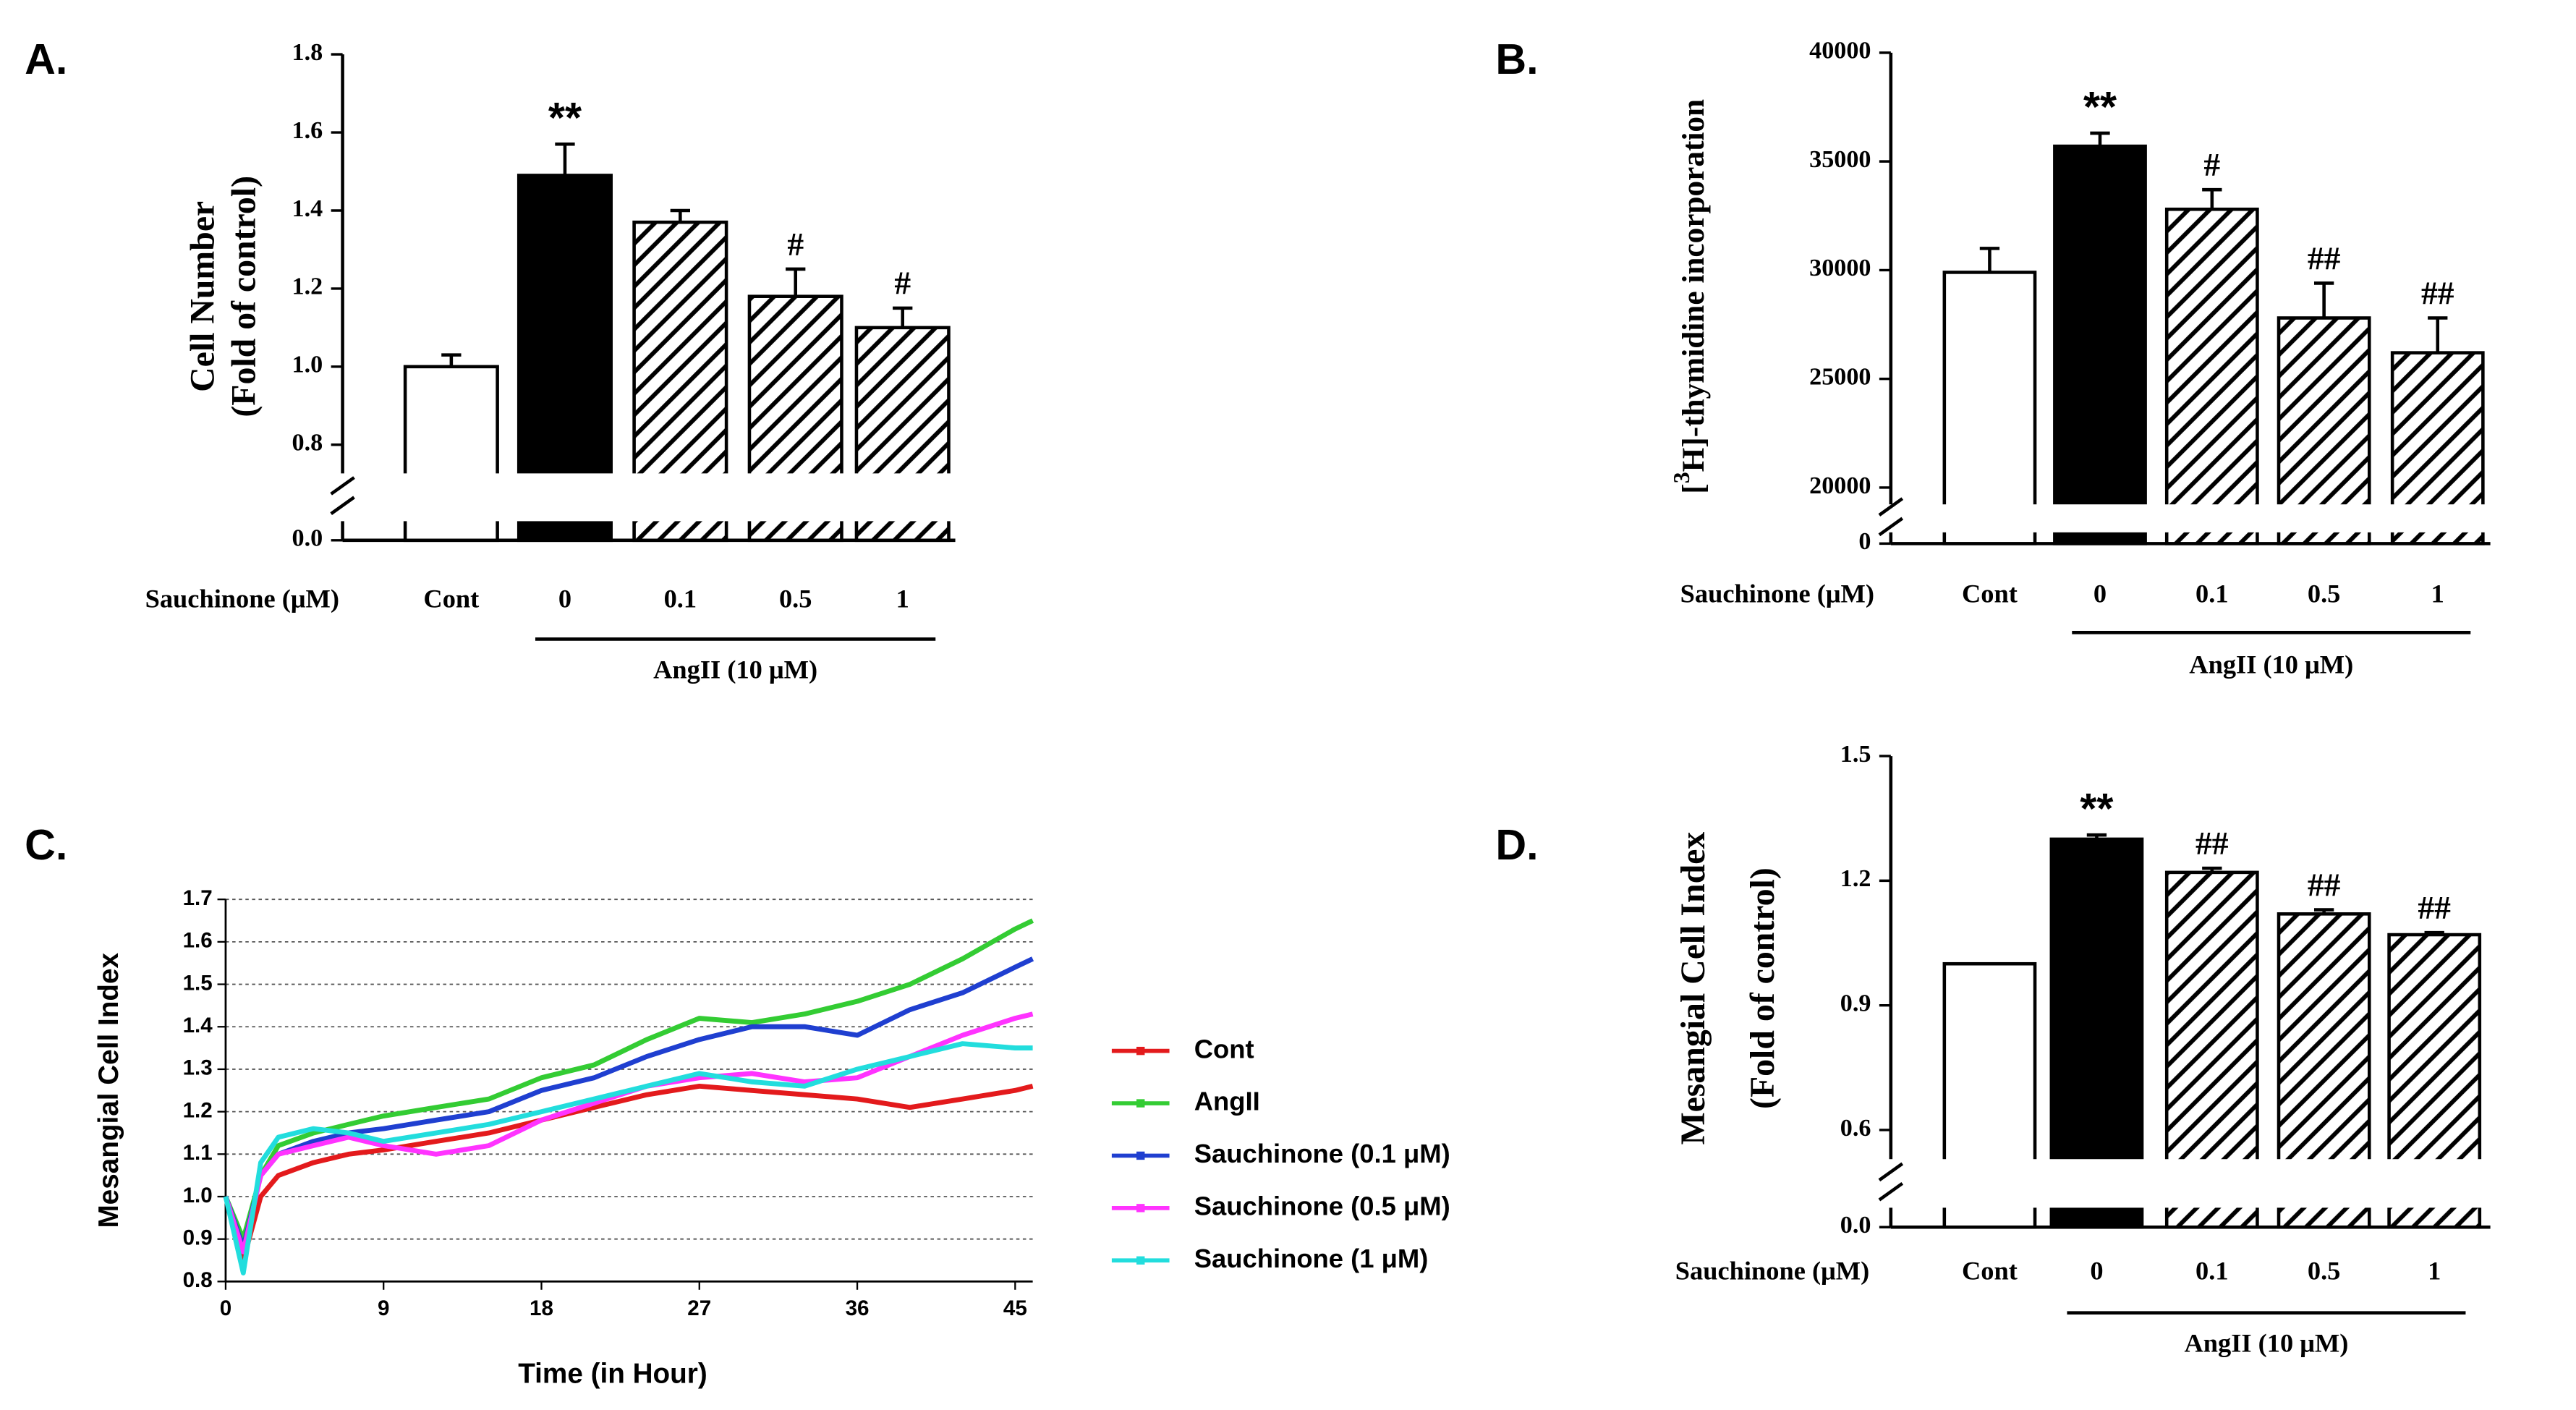 The width and height of the screenshot is (2576, 1410). Describe the element at coordinates (1516, 59) in the screenshot. I see `panel-label: B.` at that location.